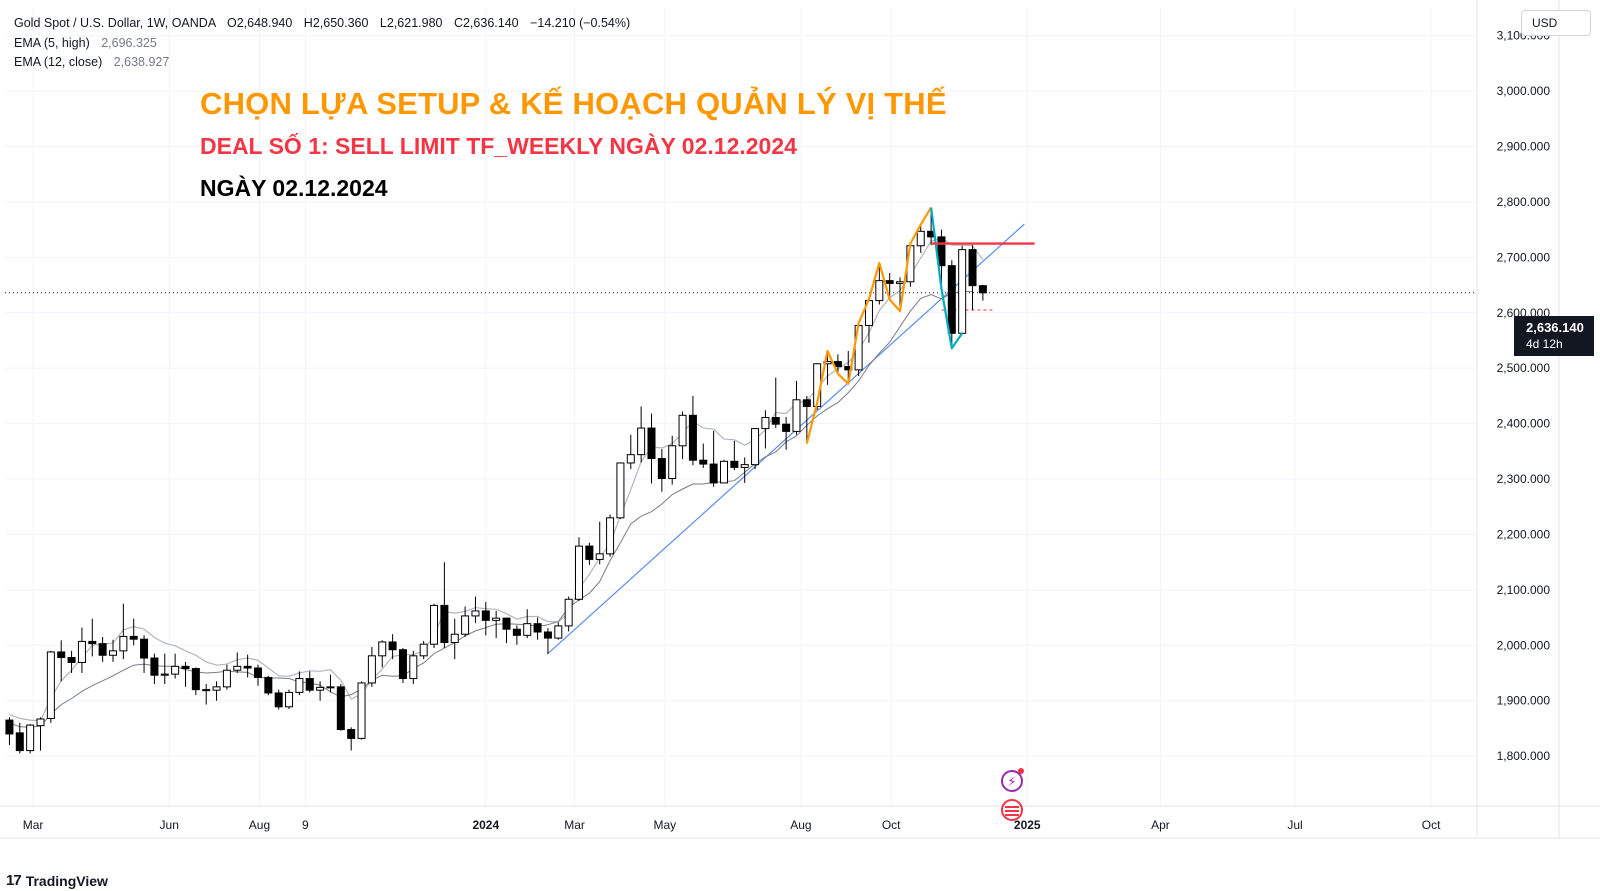  Describe the element at coordinates (1556, 23) in the screenshot. I see `currency-selector-button: USD` at that location.